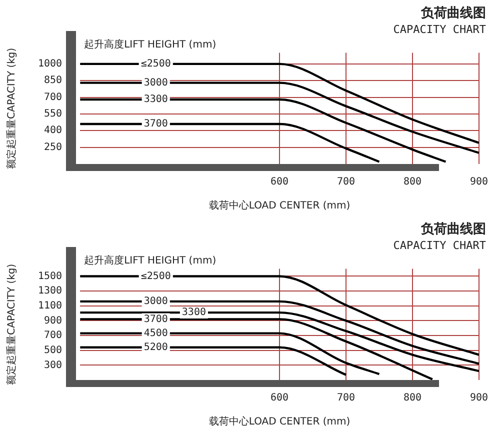  What do you see at coordinates (156, 347) in the screenshot?
I see `series-label: 5200` at bounding box center [156, 347].